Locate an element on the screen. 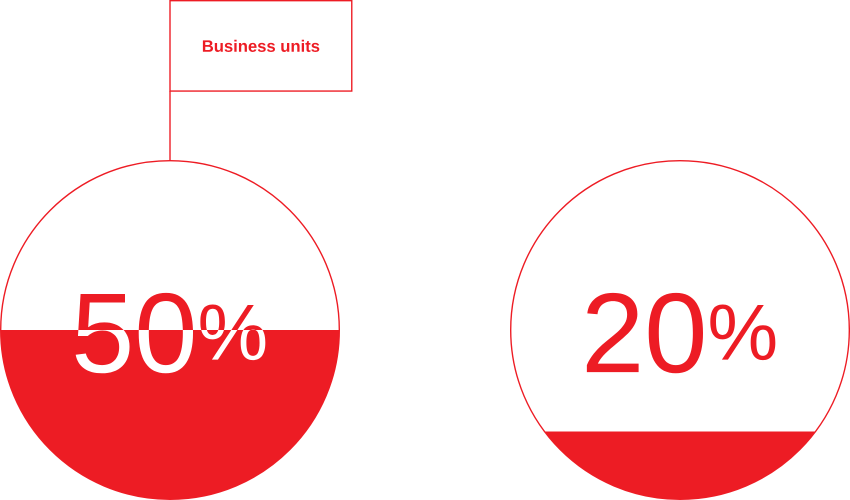 The image size is (850, 500). data-label: 20$^{%}$ is located at coordinates (681, 333).